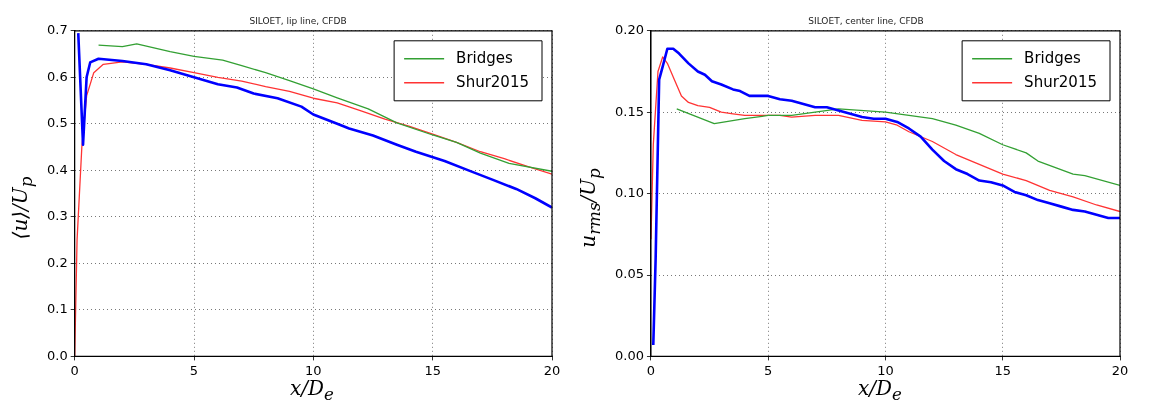  I want to click on chart-title: SILOET, lip line, CFDB, so click(298, 20).